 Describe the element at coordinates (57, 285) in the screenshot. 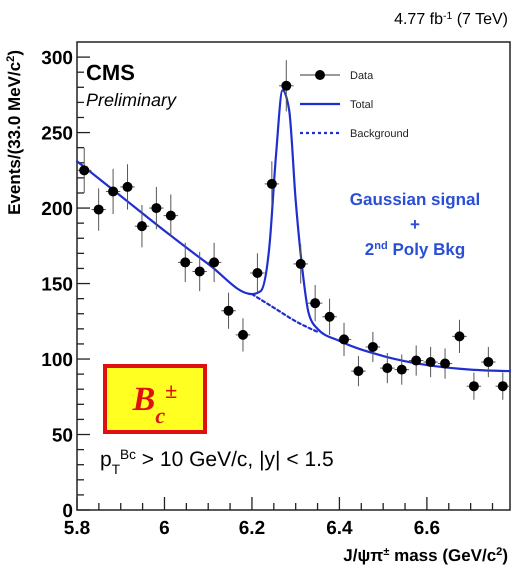

I see `y-tick-label: 150` at that location.